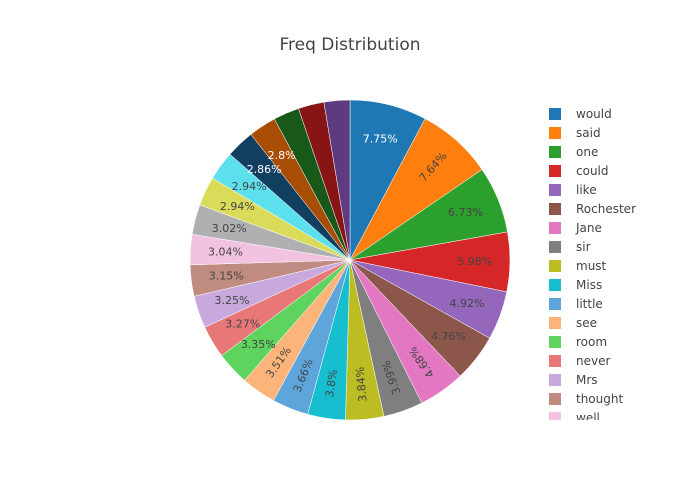 The image size is (700, 500). I want to click on legend-label: room, so click(591, 342).